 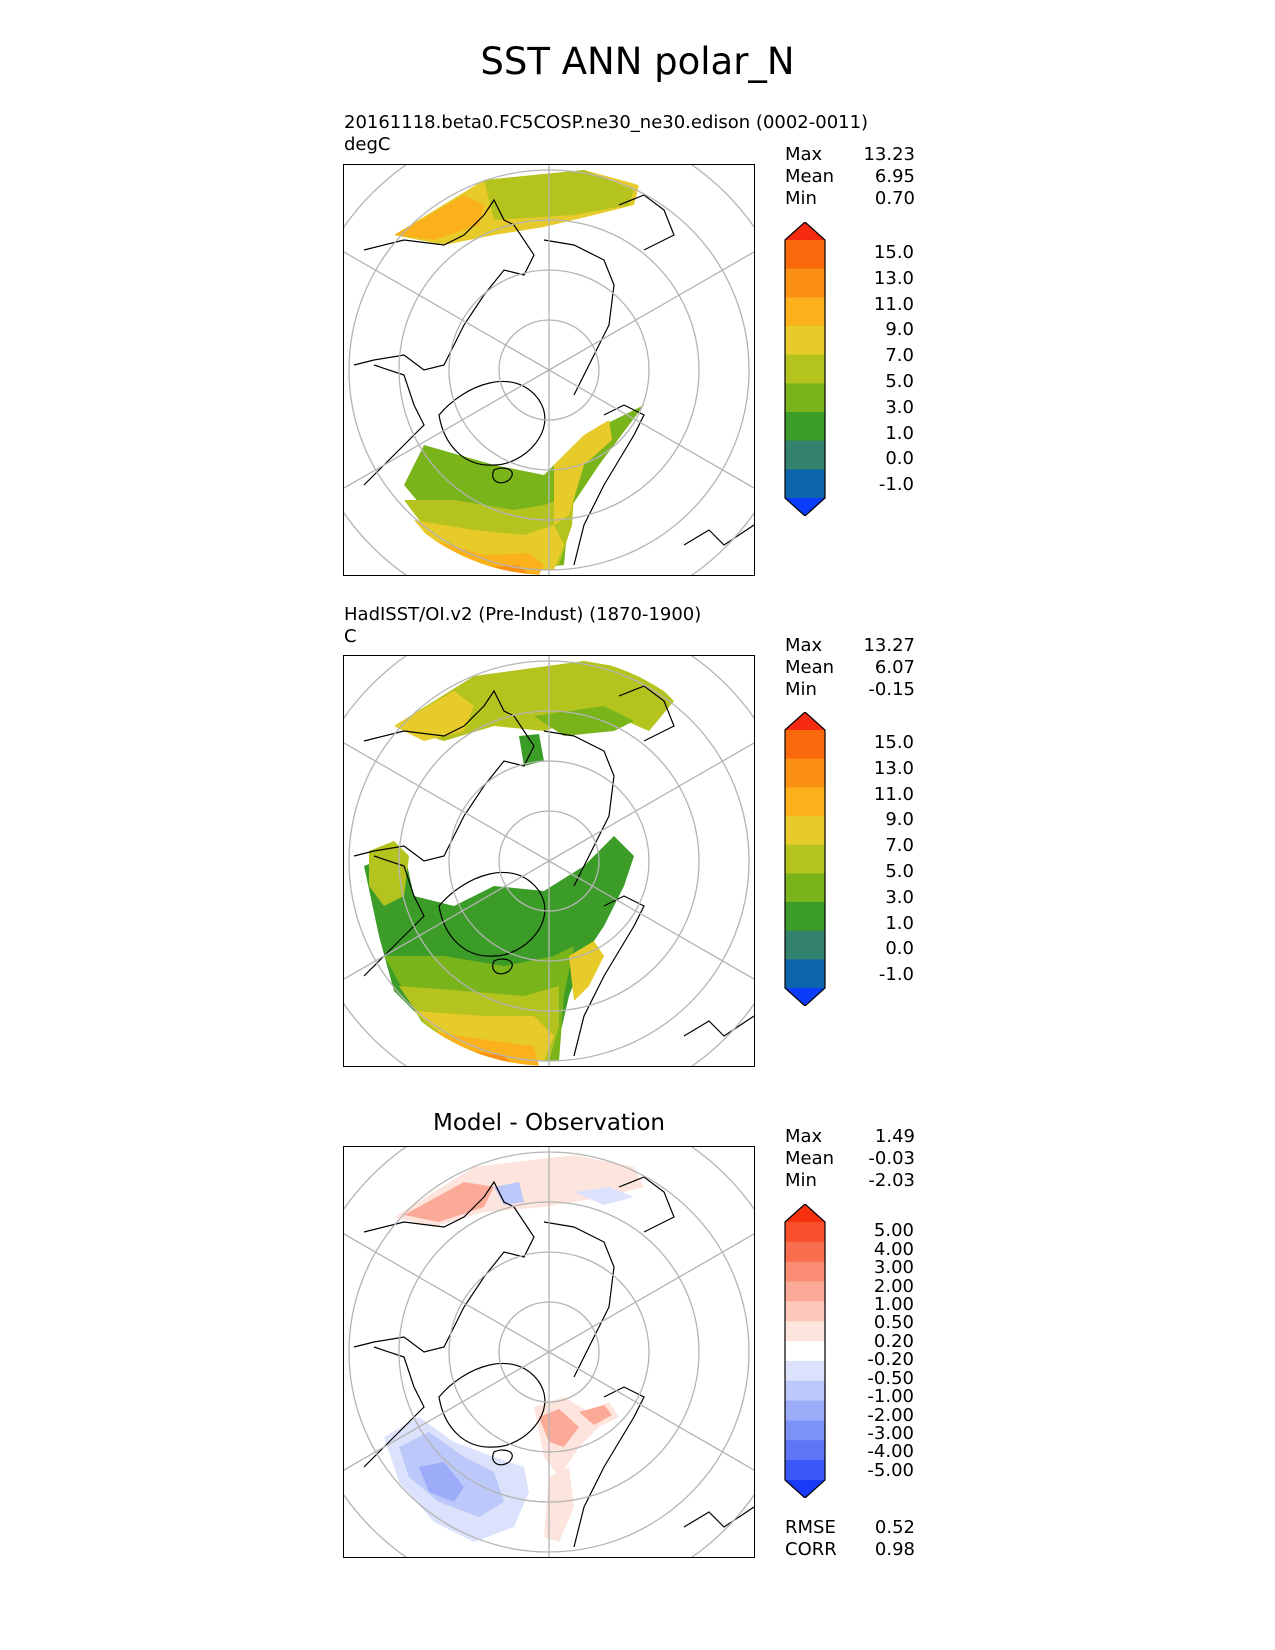 What do you see at coordinates (449, 1202) in the screenshot?
I see `diff-pacific-warm` at bounding box center [449, 1202].